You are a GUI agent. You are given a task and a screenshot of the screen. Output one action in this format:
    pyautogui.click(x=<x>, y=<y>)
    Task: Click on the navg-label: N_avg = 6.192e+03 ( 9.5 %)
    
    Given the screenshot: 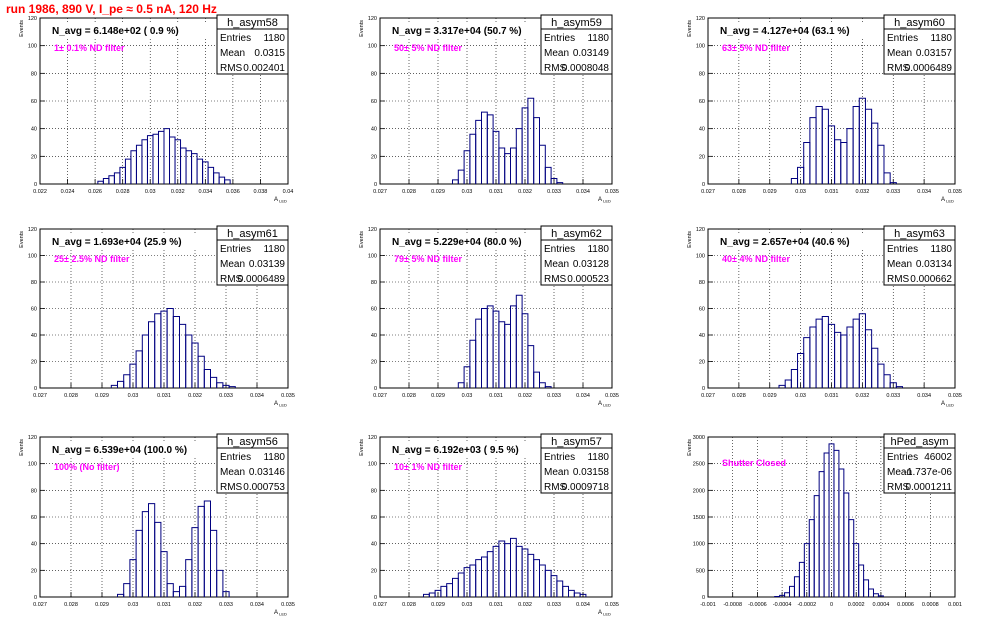 What is the action you would take?
    pyautogui.click(x=455, y=450)
    